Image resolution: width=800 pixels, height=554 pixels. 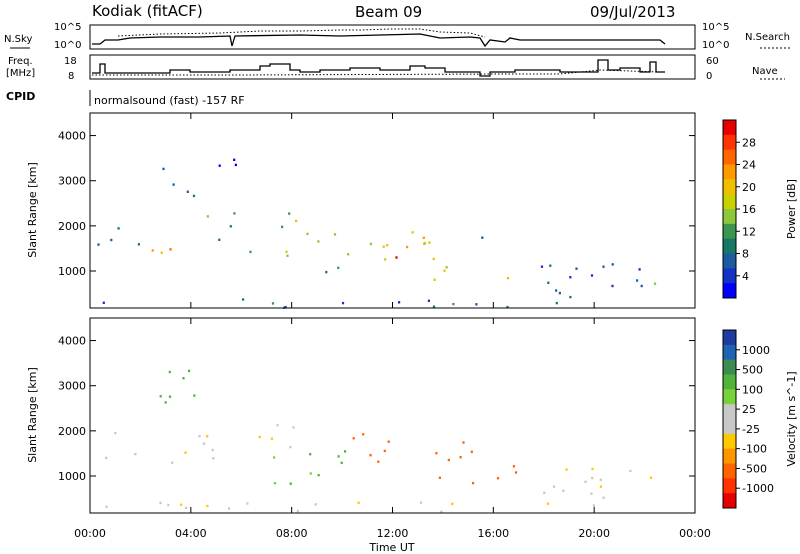 What do you see at coordinates (754, 449) in the screenshot?
I see `colorbar-tick-label: -100` at bounding box center [754, 449].